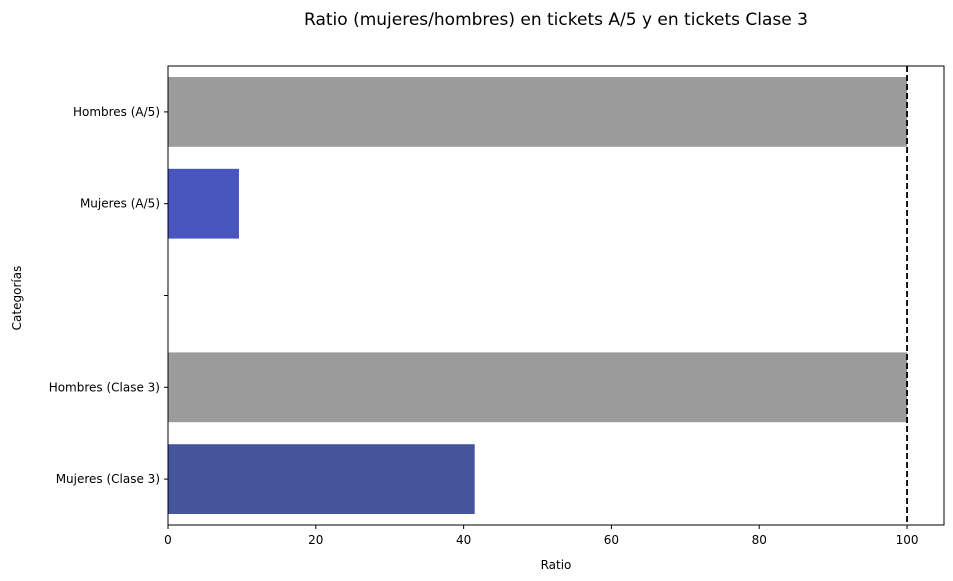 The image size is (953, 581). What do you see at coordinates (759, 540) in the screenshot?
I see `x-tick-label: 80` at bounding box center [759, 540].